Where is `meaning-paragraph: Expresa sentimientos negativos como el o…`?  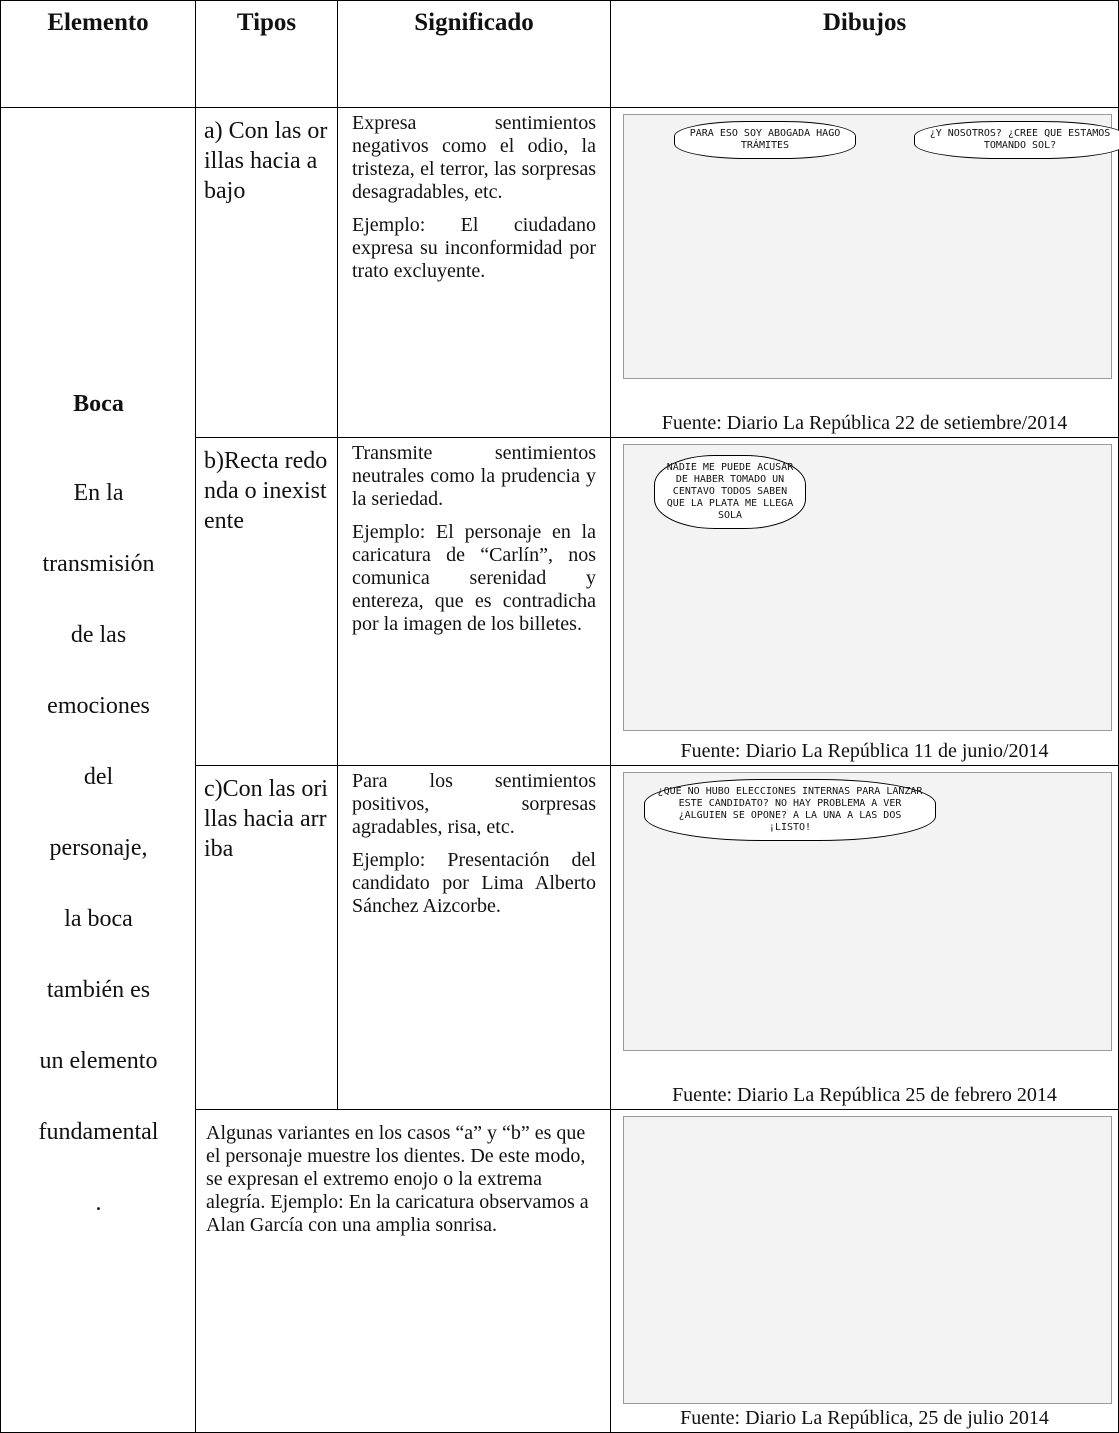 meaning-paragraph: Expresa sentimientos negativos como el o… is located at coordinates (474, 157).